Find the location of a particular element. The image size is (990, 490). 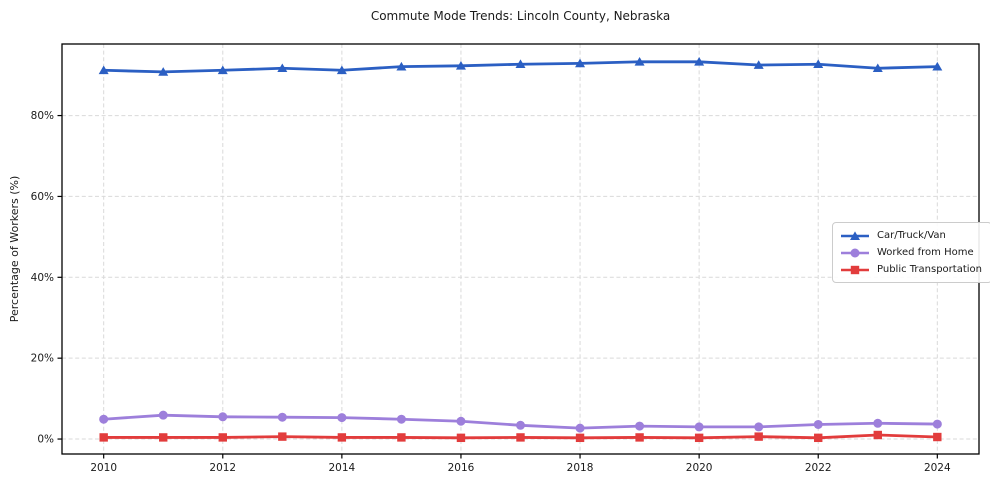

legend-label: Public Transportation is located at coordinates (929, 269).